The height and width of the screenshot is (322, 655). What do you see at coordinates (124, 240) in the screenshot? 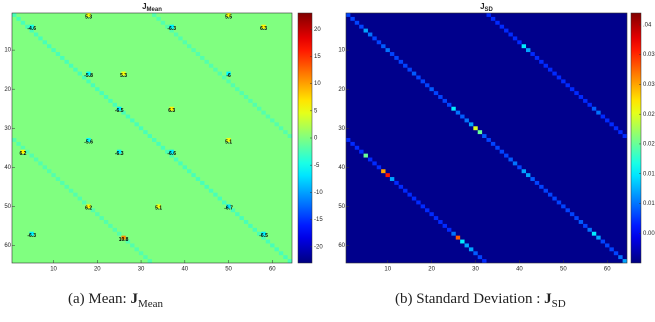
I see `cell-label: 10.8` at bounding box center [124, 240].